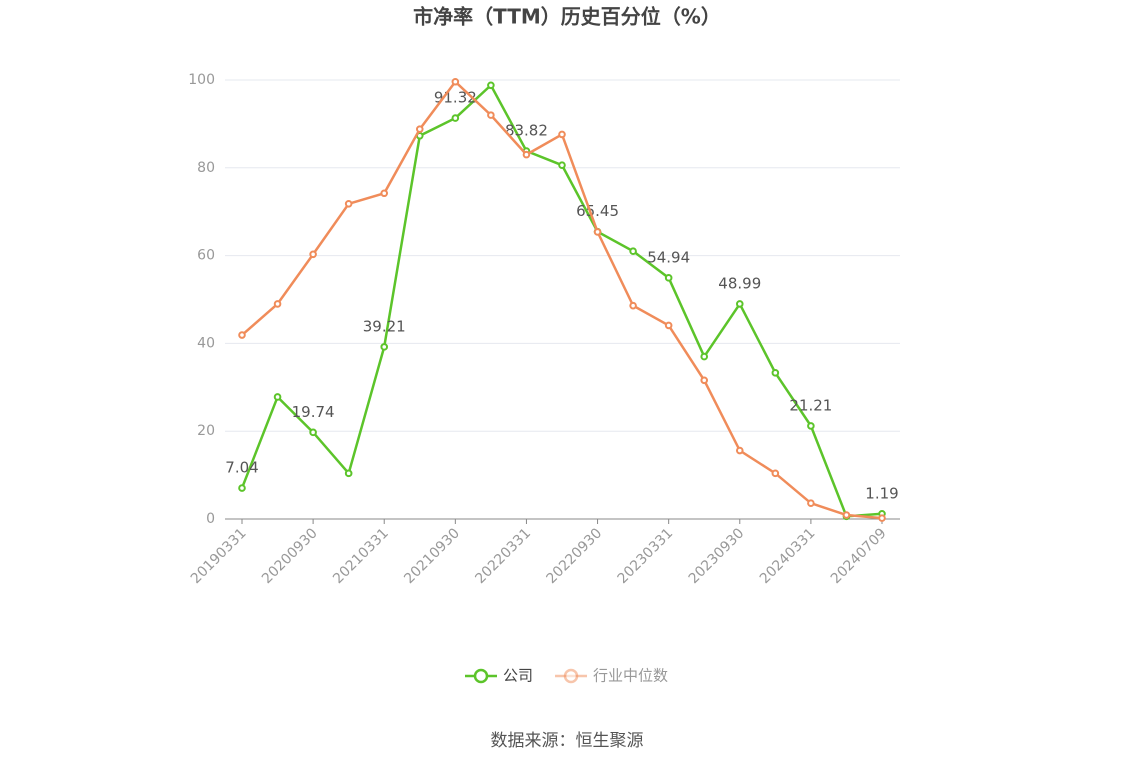  Describe the element at coordinates (384, 326) in the screenshot. I see `data-label: 39.21` at that location.